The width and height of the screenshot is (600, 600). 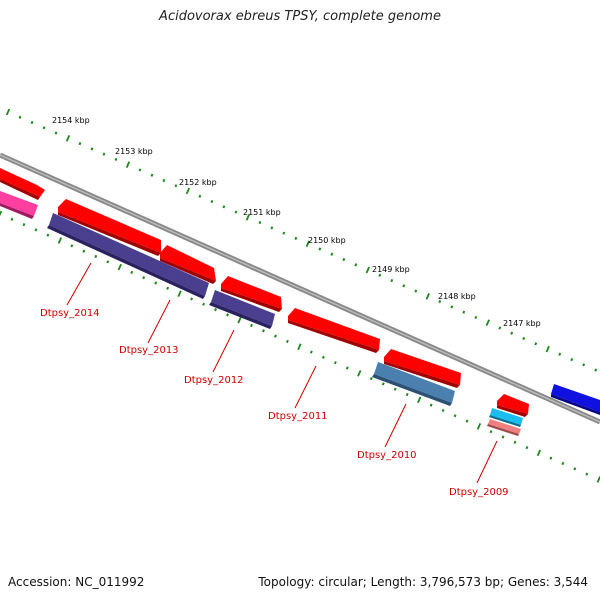 What do you see at coordinates (223, 351) in the screenshot?
I see `leader-dtpsy-2012` at bounding box center [223, 351].